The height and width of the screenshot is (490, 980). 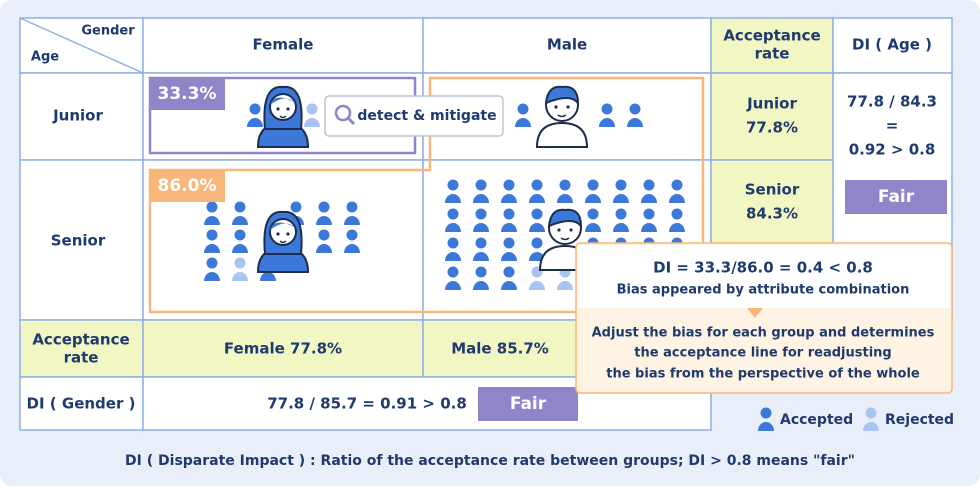 What do you see at coordinates (283, 349) in the screenshot?
I see `acceptance-female: Female 77.8%` at bounding box center [283, 349].